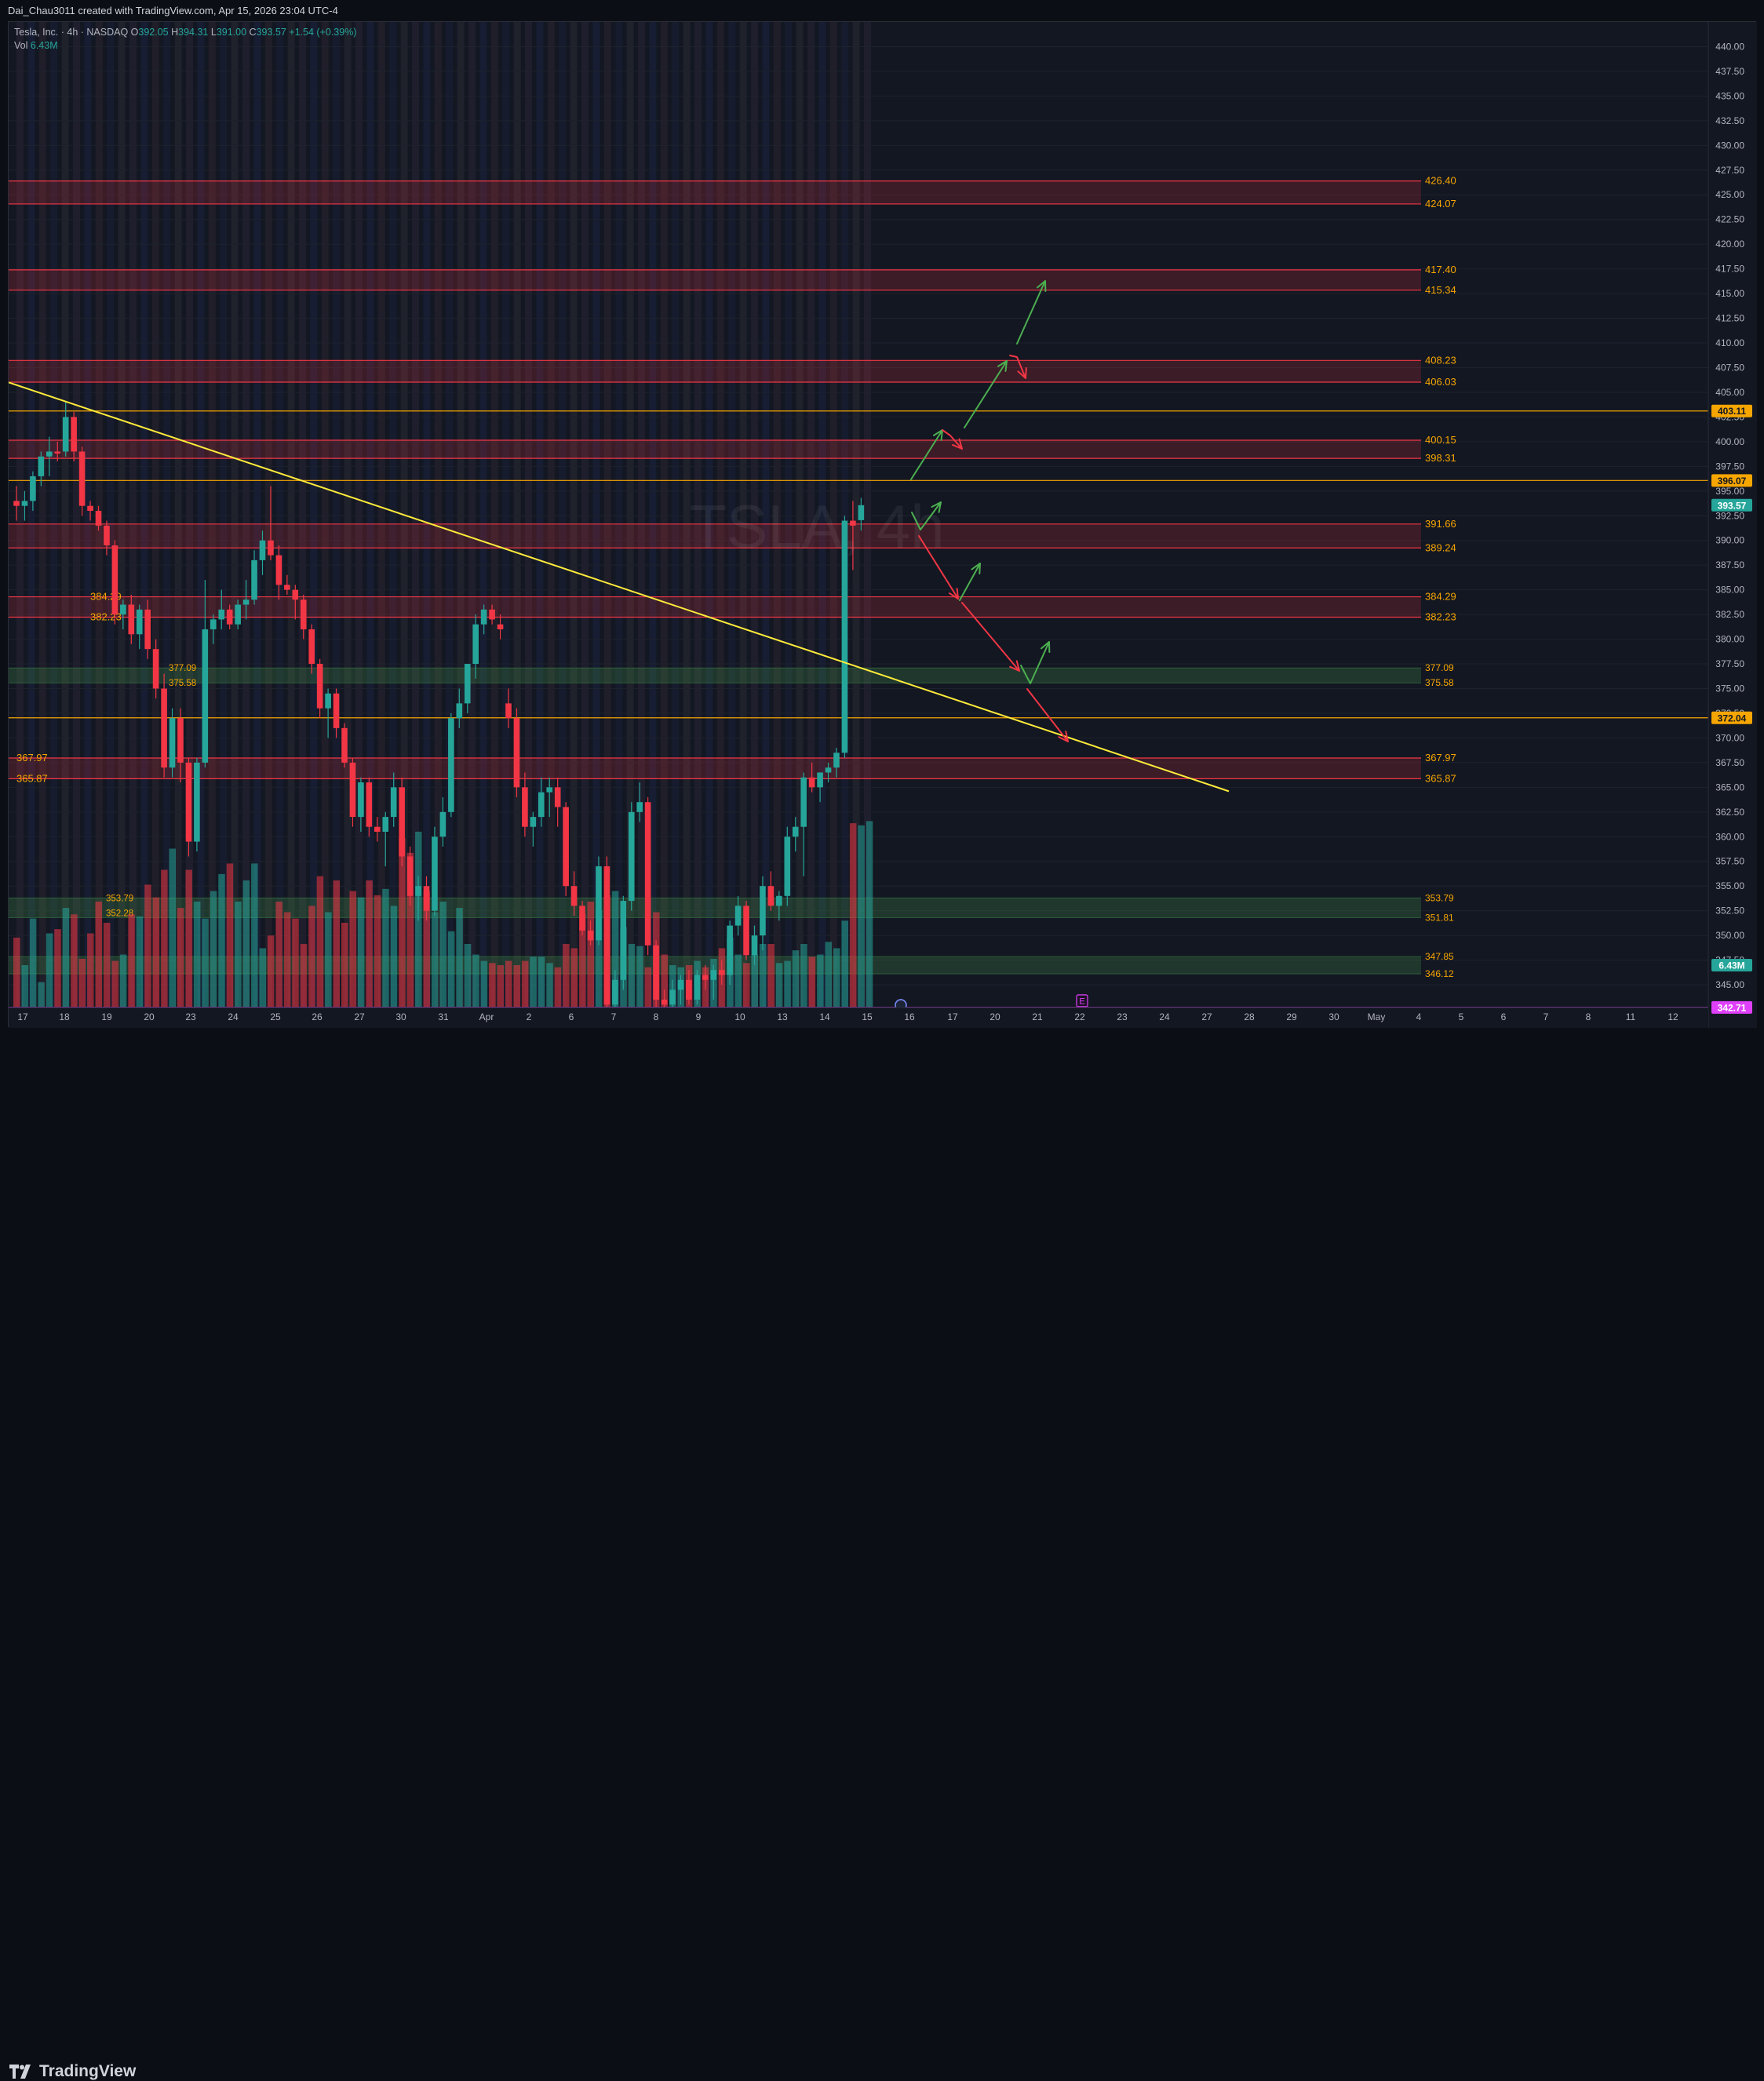 The height and width of the screenshot is (2081, 1764). Describe the element at coordinates (443, 914) in the screenshot. I see `volume-bars` at that location.